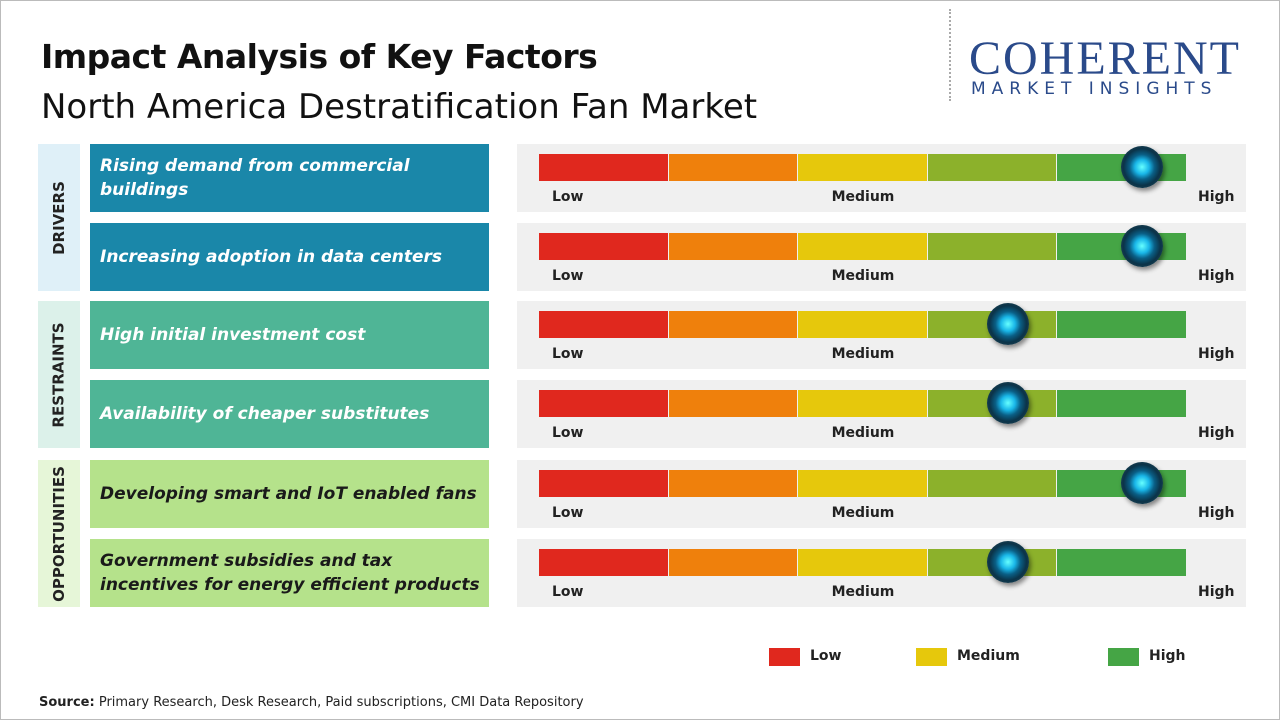 The width and height of the screenshot is (1280, 720). I want to click on factor-label: Increasing adoption in data centers, so click(289, 257).